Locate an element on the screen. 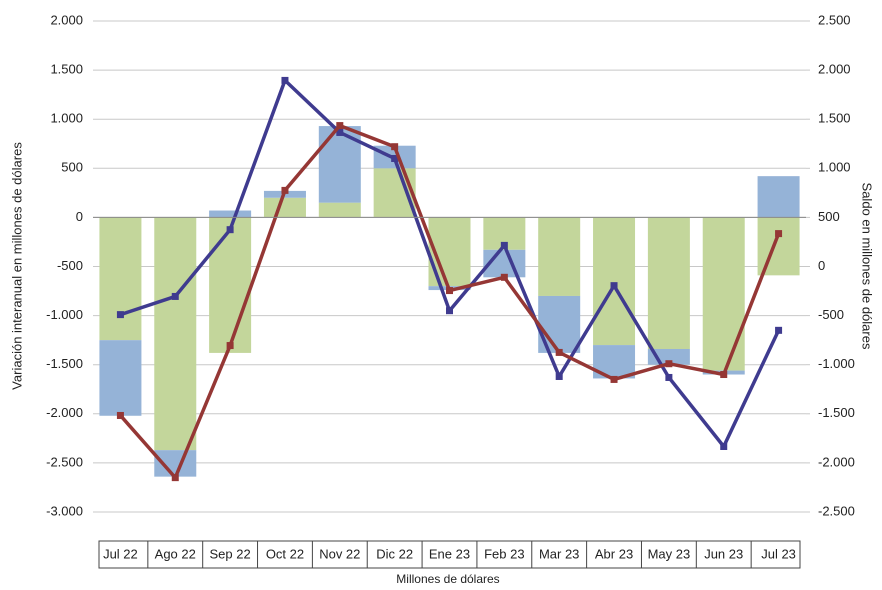 Image resolution: width=882 pixels, height=590 pixels. y-tick-label: 2.000 is located at coordinates (66, 19).